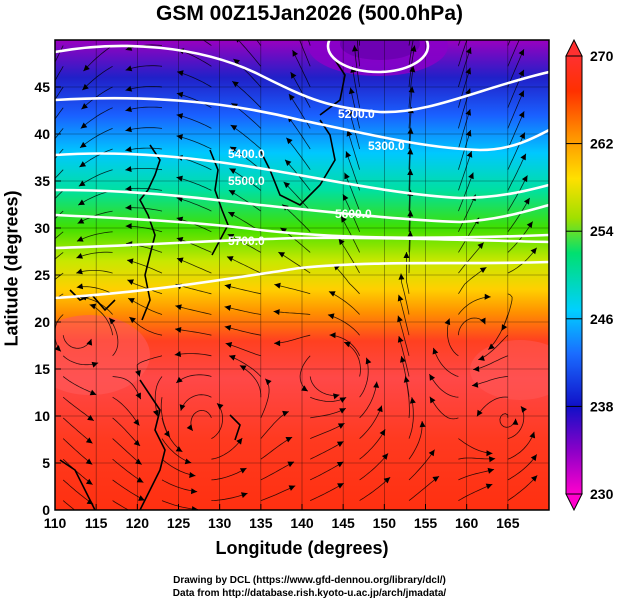 Image resolution: width=619 pixels, height=605 pixels. Describe the element at coordinates (356, 114) in the screenshot. I see `contour-label: 5200.0` at that location.